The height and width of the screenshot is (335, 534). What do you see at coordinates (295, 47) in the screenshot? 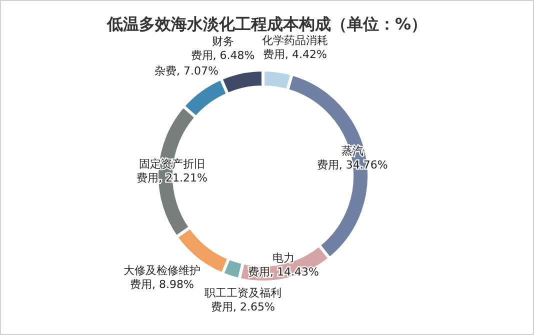
I see `slice-label: 化学药品消耗费用, 4.42%` at bounding box center [295, 47].